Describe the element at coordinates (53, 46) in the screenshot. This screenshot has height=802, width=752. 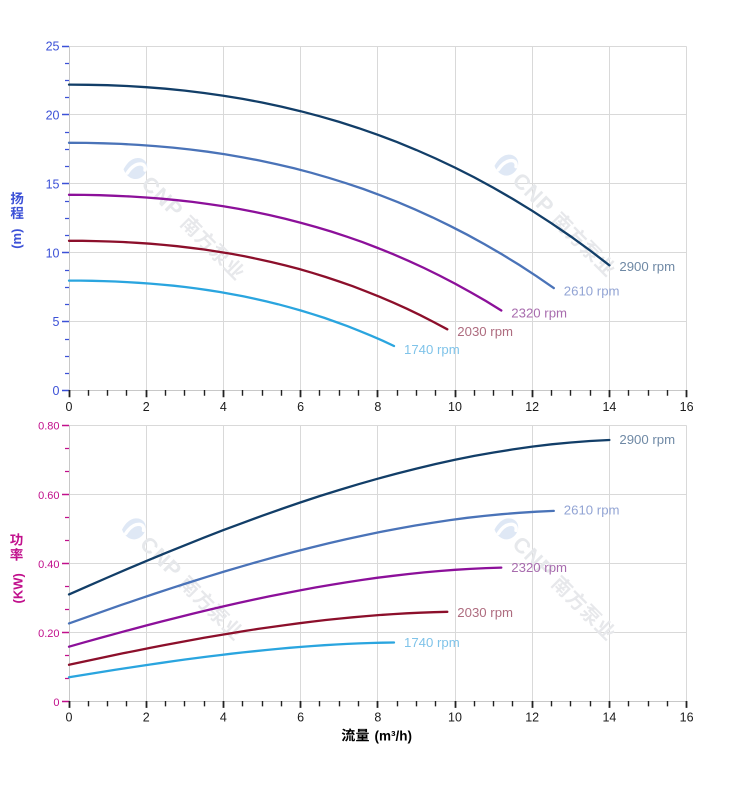
I see `svg-text: 25` at that location.